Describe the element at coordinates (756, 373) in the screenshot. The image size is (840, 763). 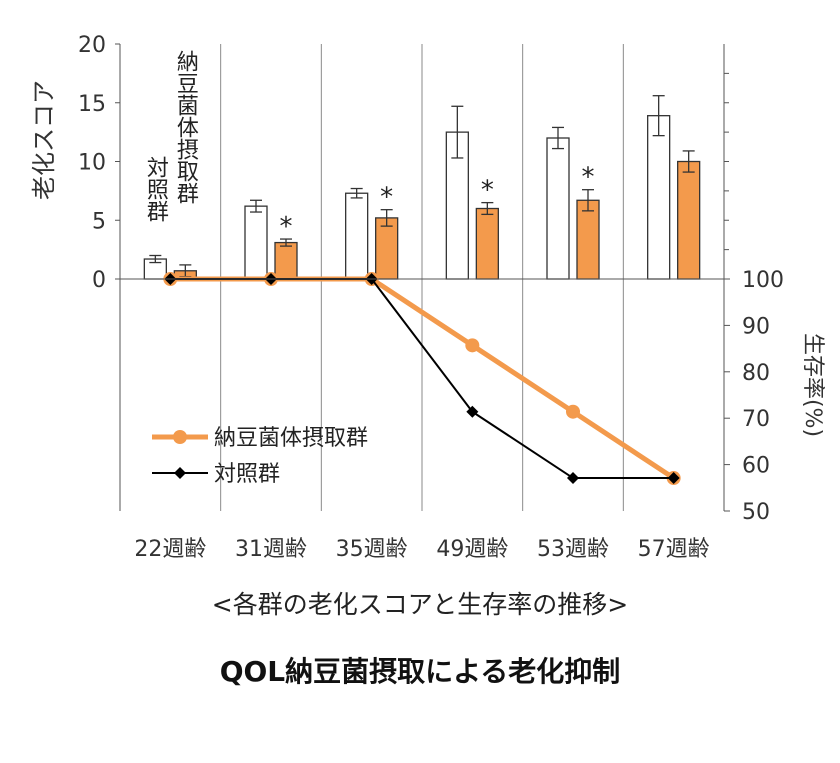
I see `survival-tick-label: 80` at that location.